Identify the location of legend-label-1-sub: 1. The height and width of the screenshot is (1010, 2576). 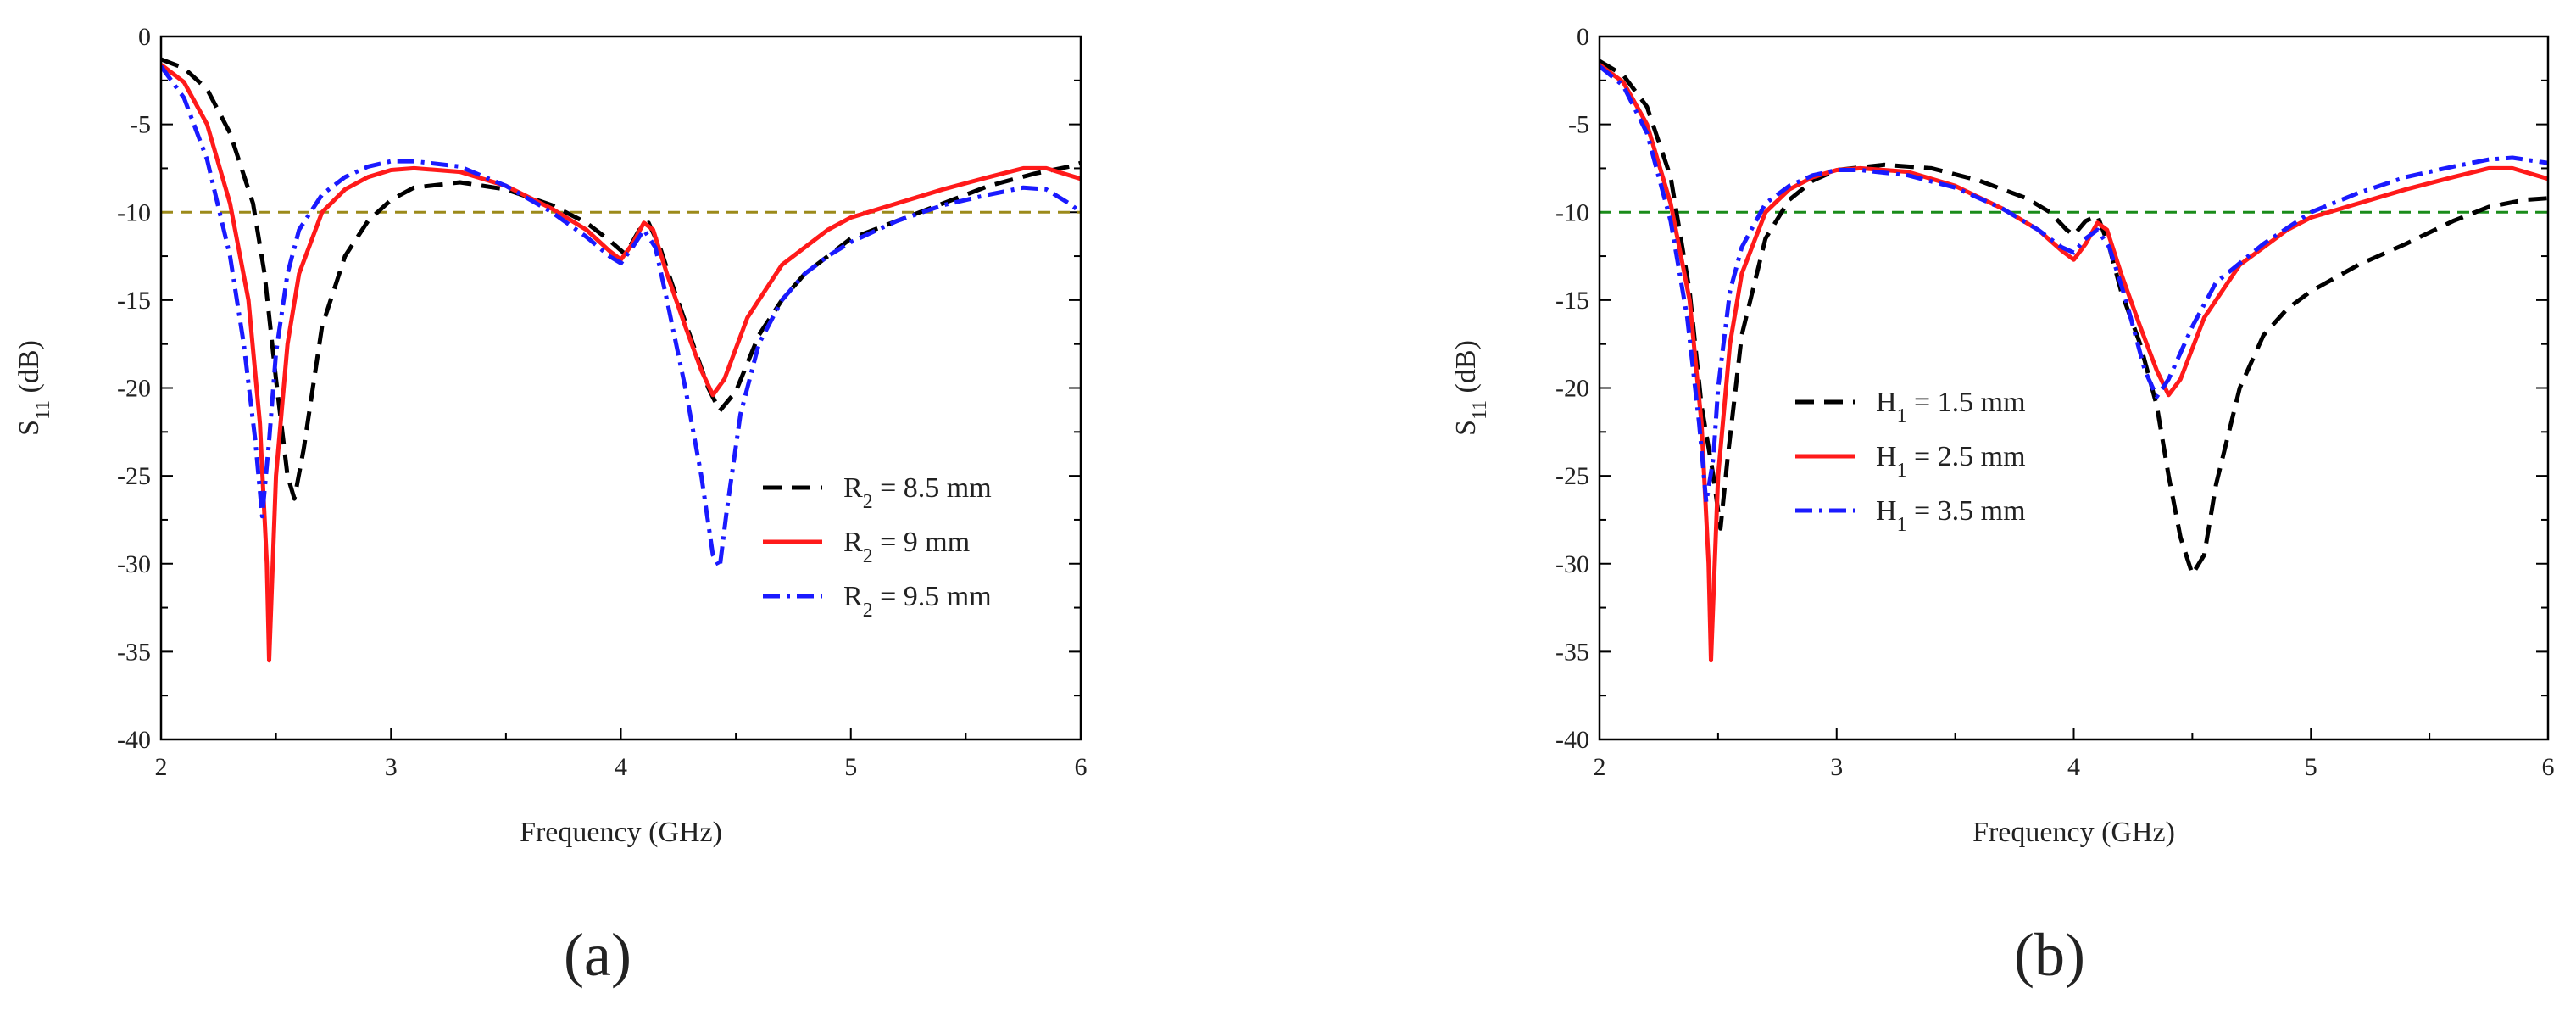
(1902, 416).